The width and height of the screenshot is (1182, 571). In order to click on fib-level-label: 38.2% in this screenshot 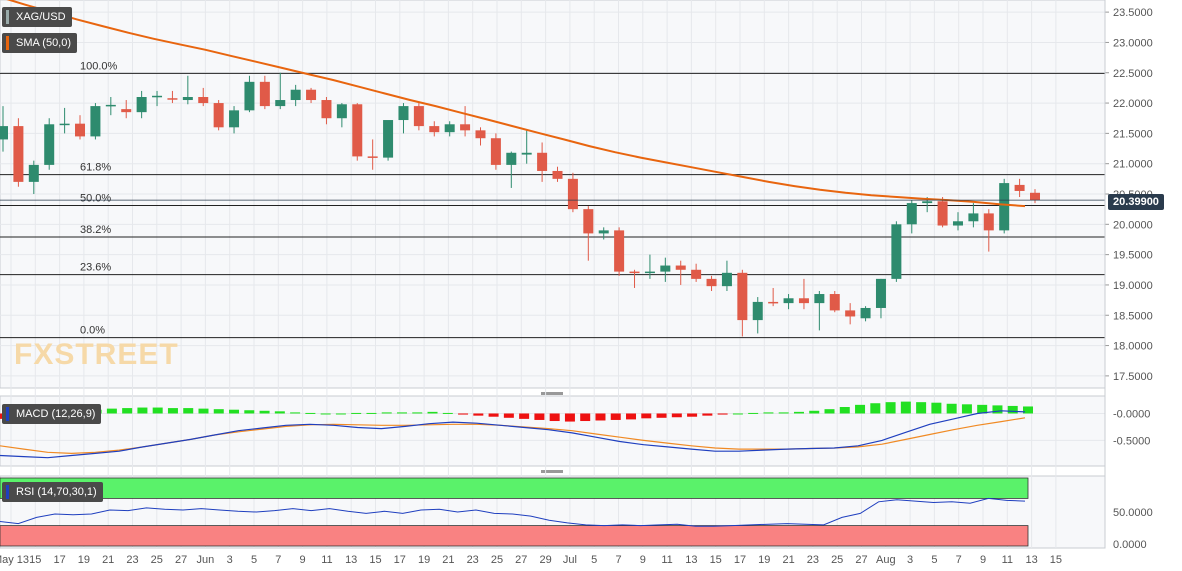, I will do `click(95, 230)`.